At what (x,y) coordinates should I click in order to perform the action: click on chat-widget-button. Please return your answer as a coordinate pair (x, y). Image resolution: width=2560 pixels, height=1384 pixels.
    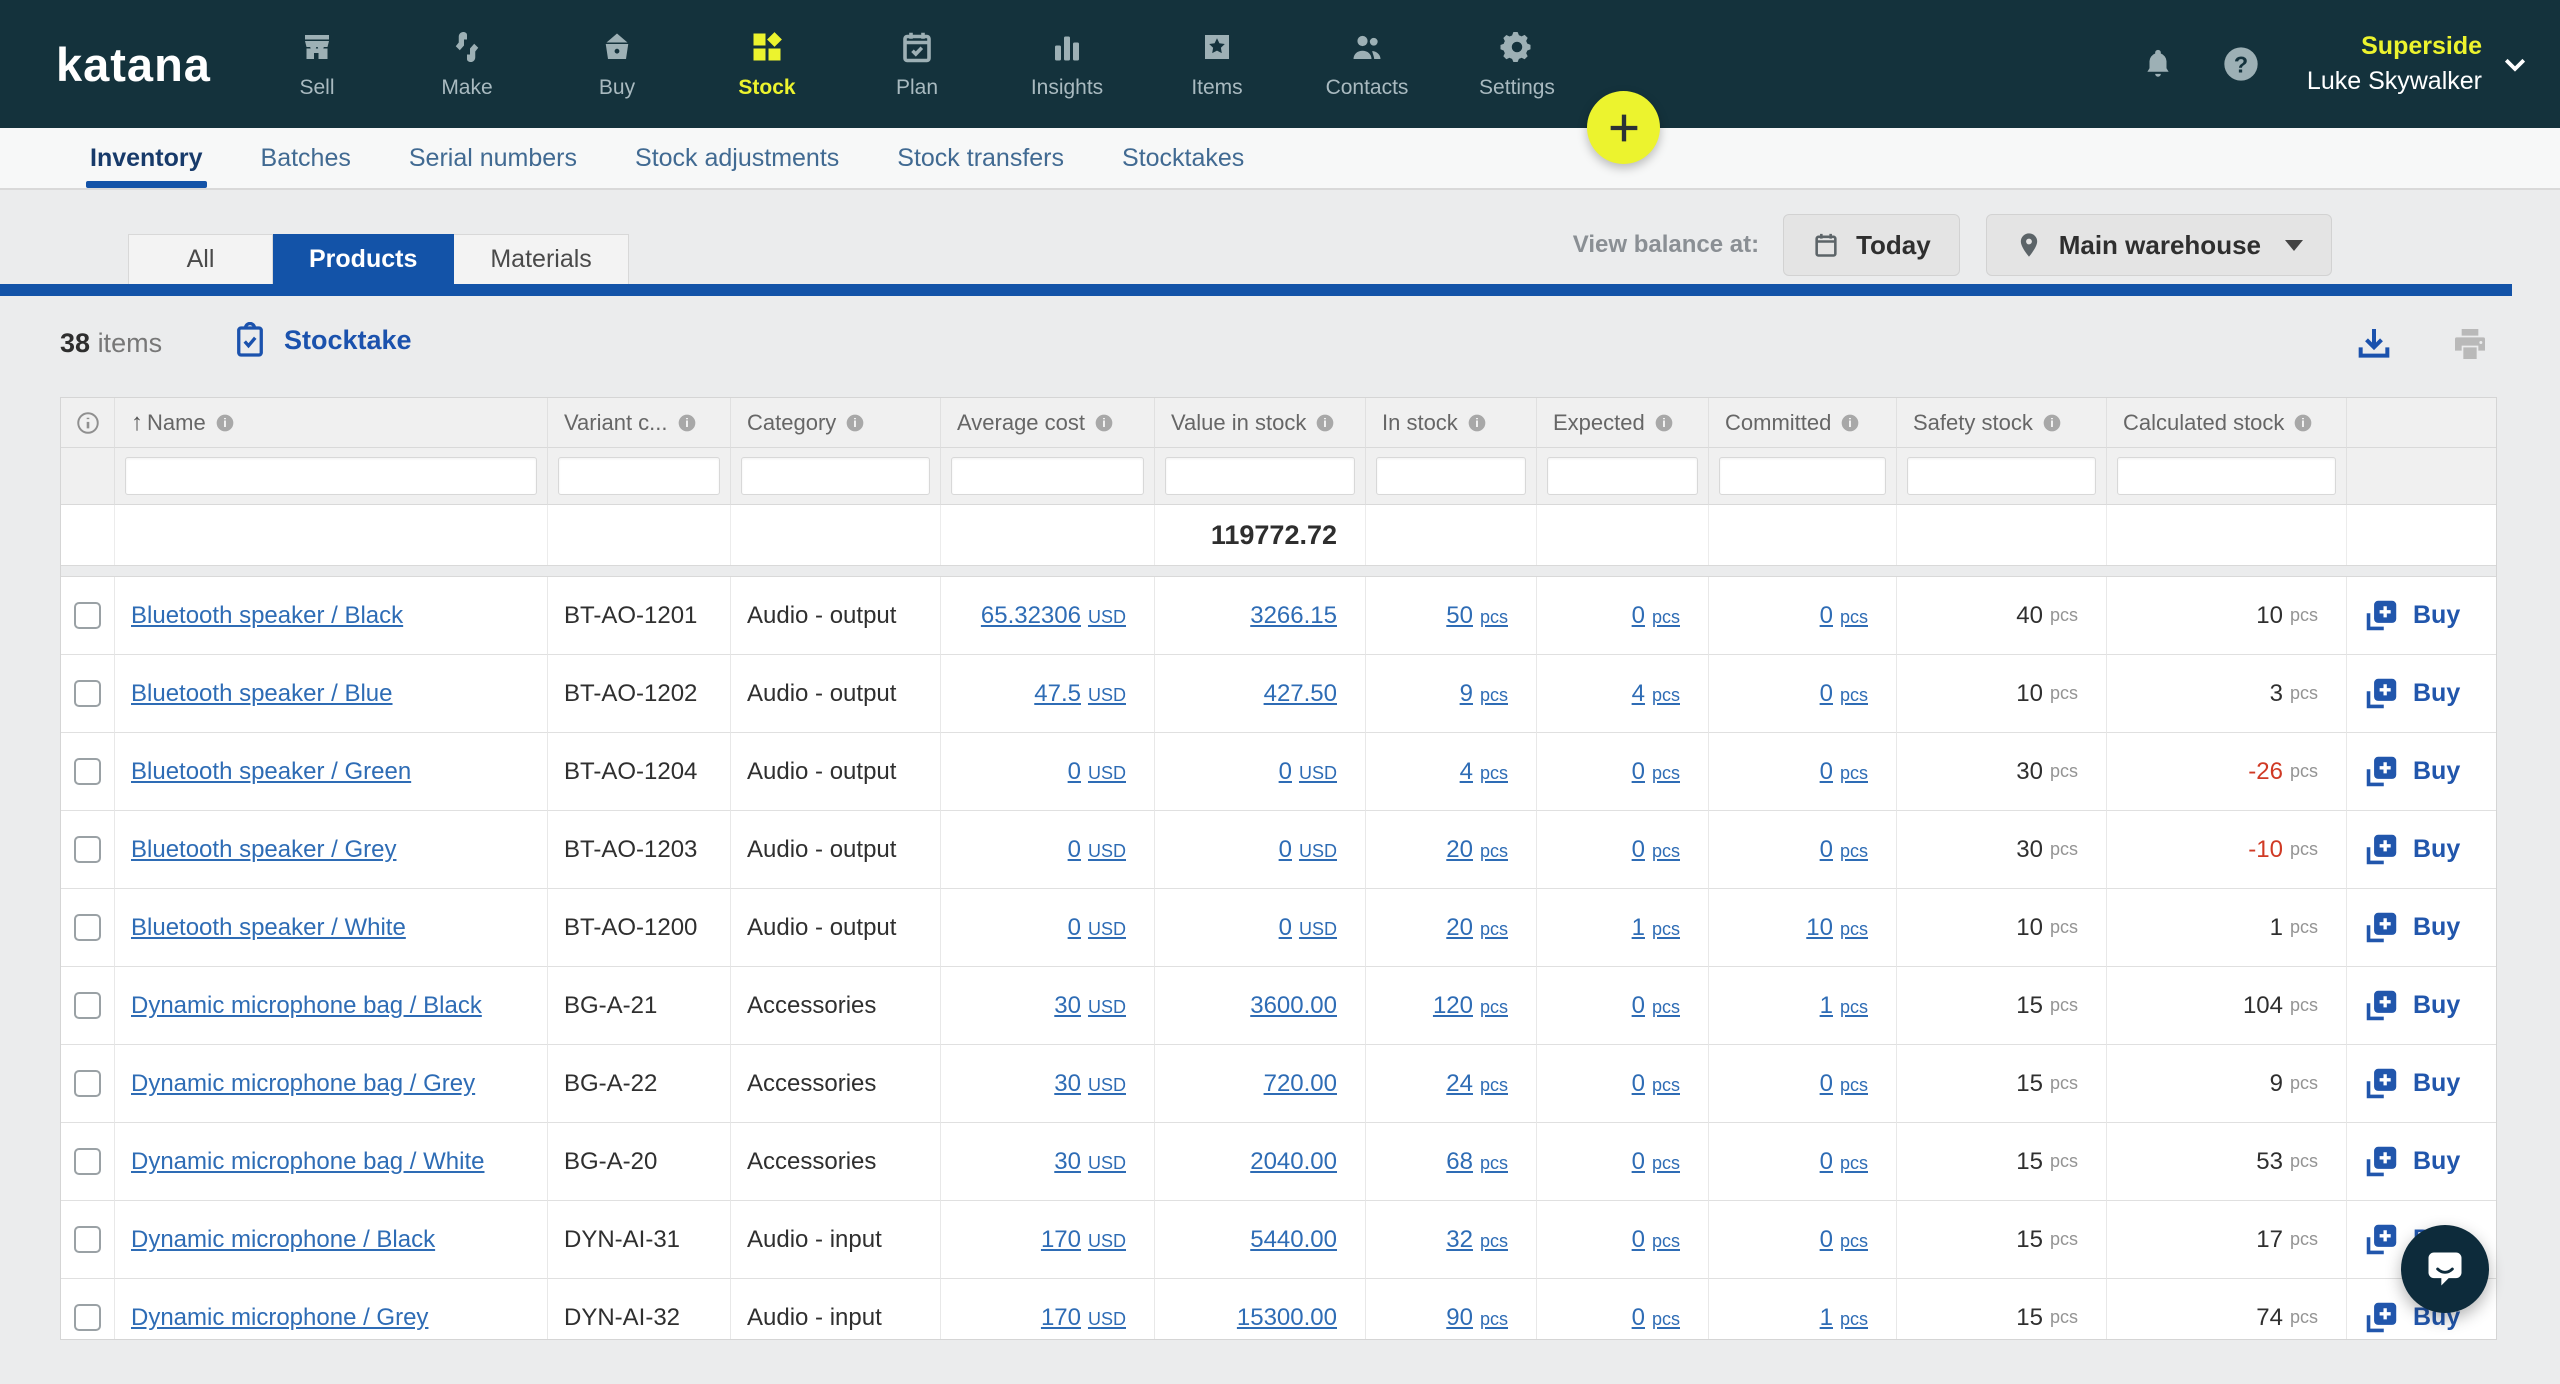
    Looking at the image, I should click on (2445, 1269).